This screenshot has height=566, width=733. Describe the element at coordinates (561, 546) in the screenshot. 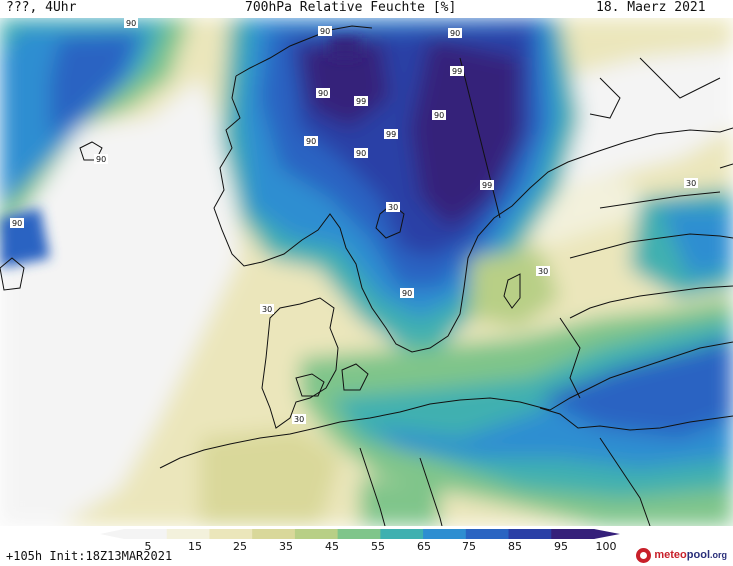

I see `colorbar-tick: 95` at that location.